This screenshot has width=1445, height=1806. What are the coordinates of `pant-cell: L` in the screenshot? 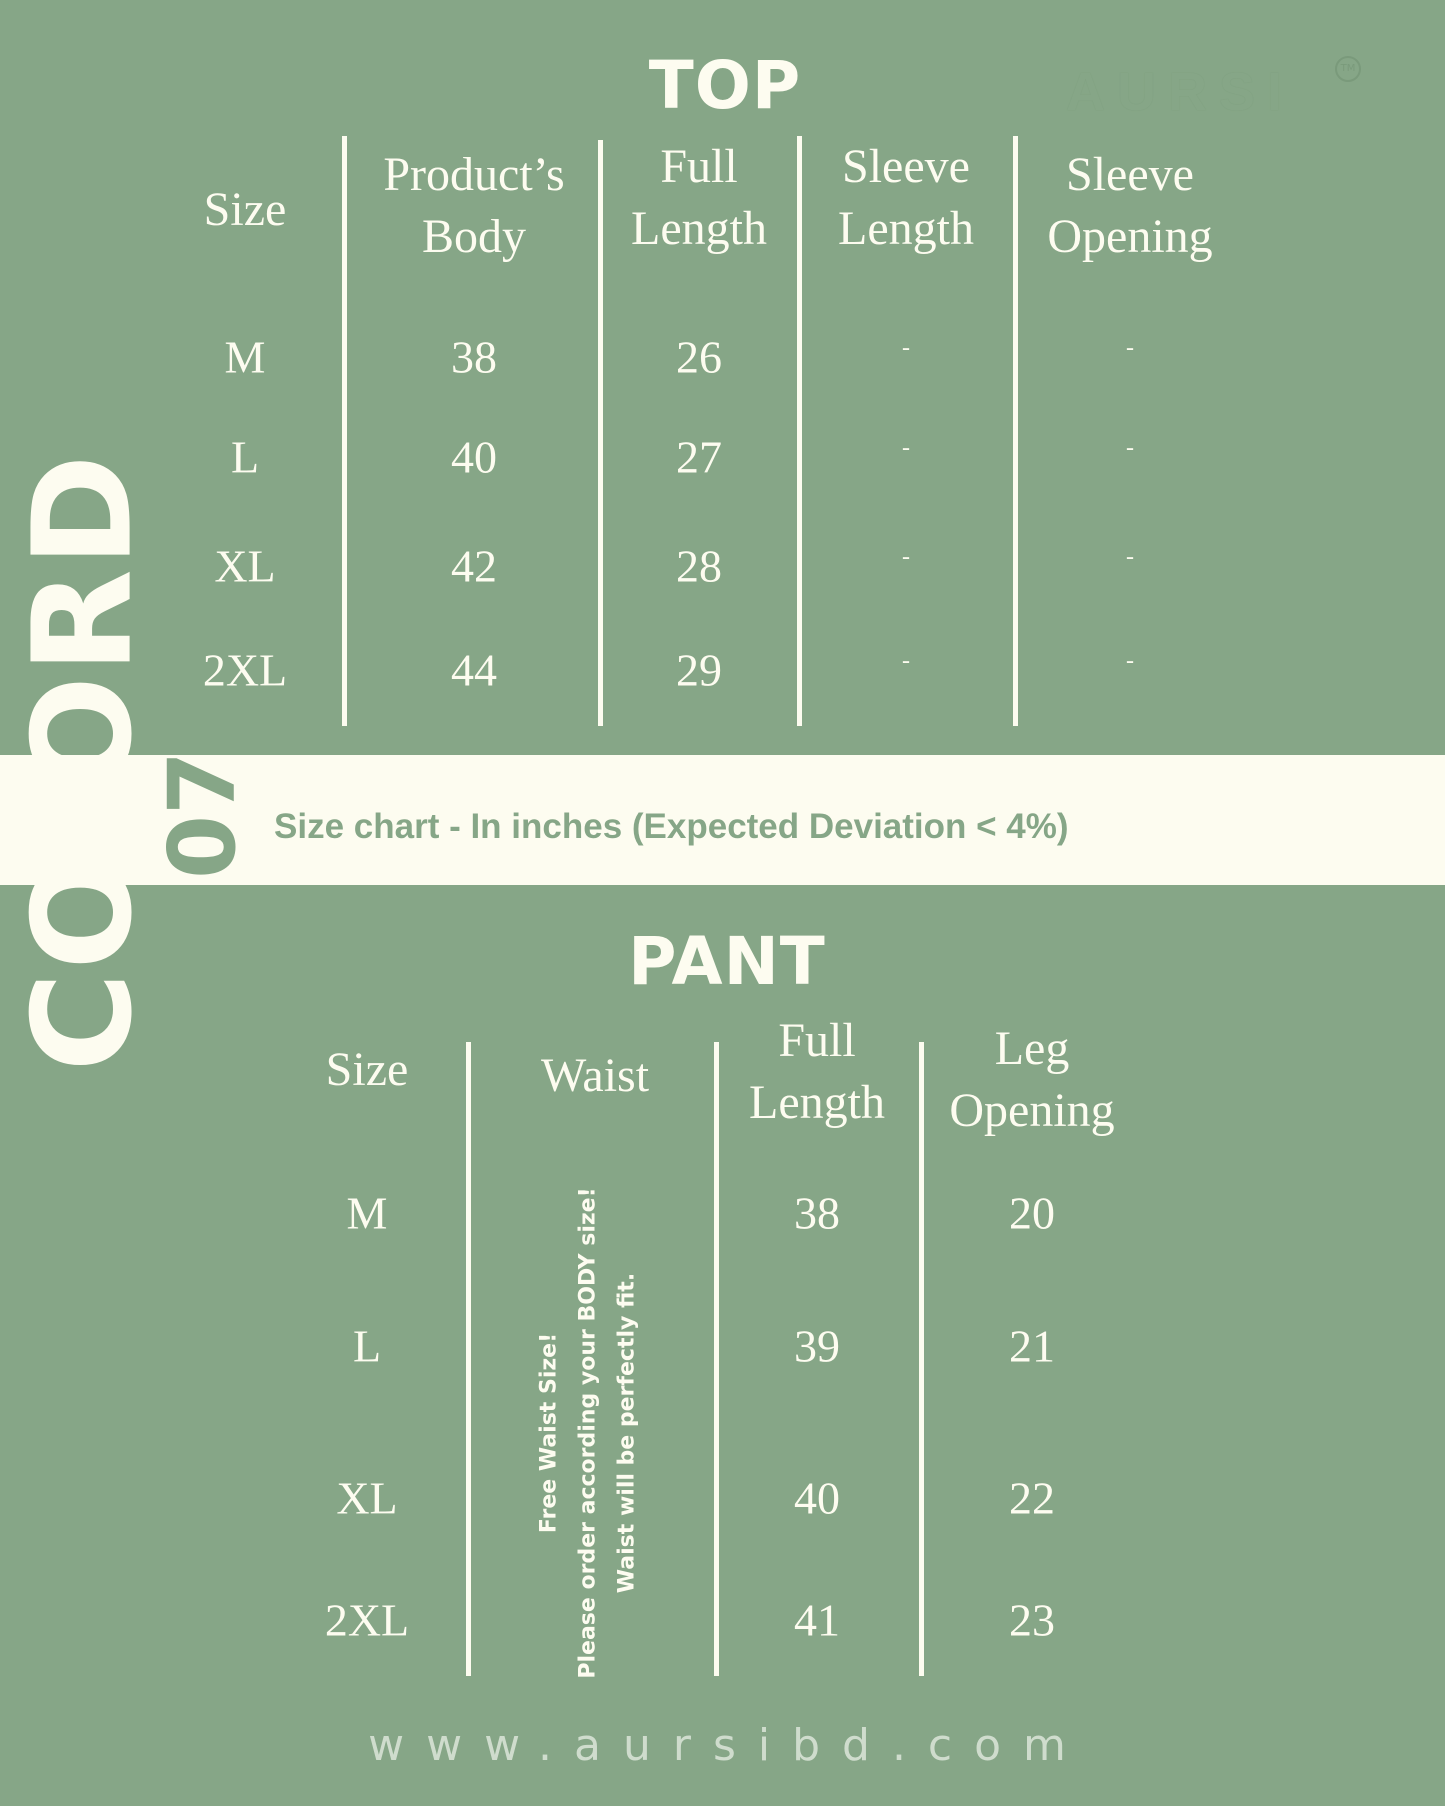 It's located at (367, 1346).